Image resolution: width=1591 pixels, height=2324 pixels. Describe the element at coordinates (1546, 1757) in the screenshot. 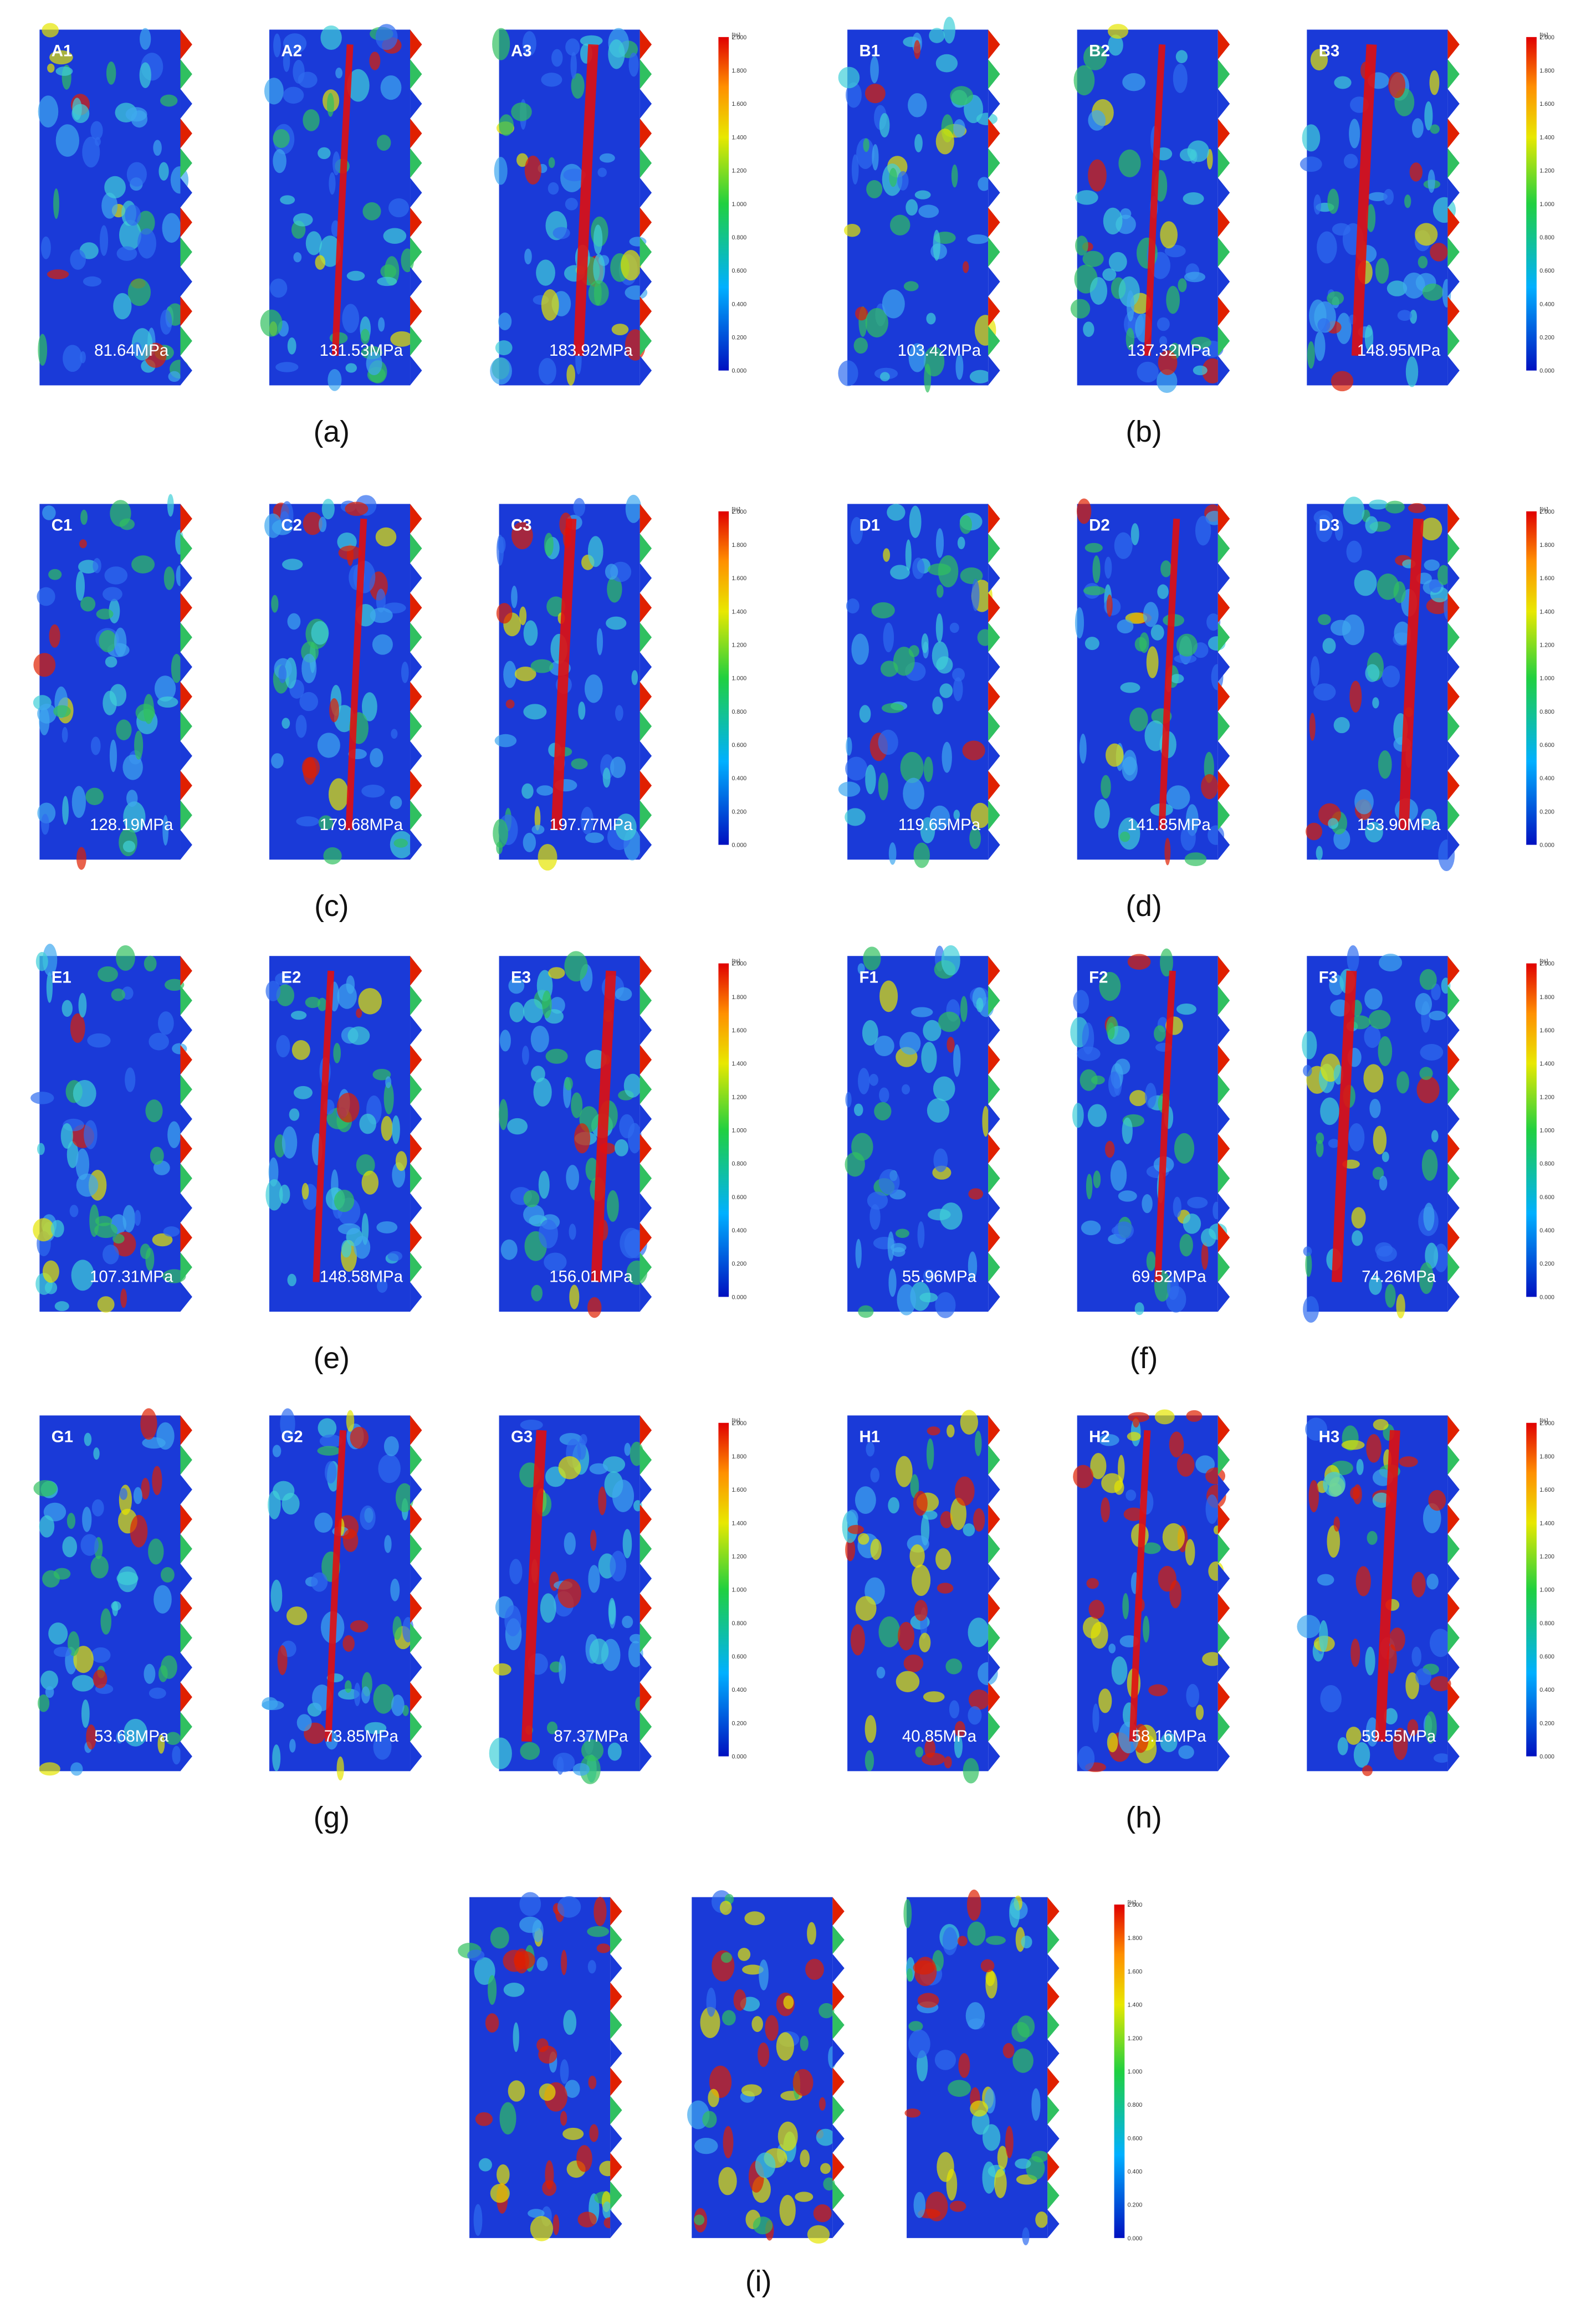

I see `colorbar-tick-label: 0.000` at that location.